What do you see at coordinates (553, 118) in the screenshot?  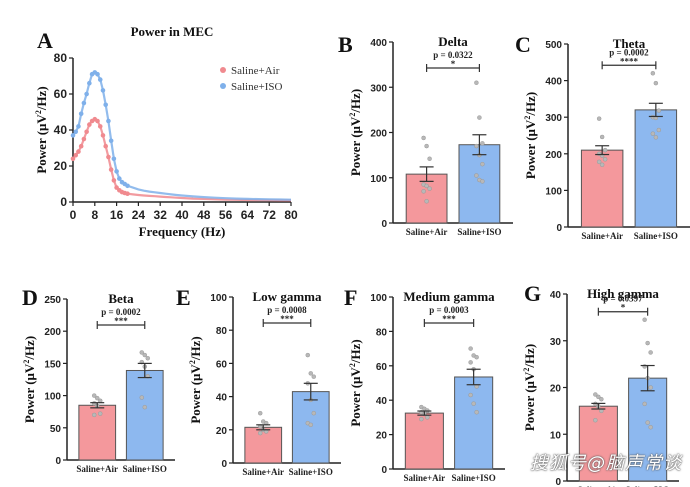 I see `panel-c-ytick-label: 300` at bounding box center [553, 118].